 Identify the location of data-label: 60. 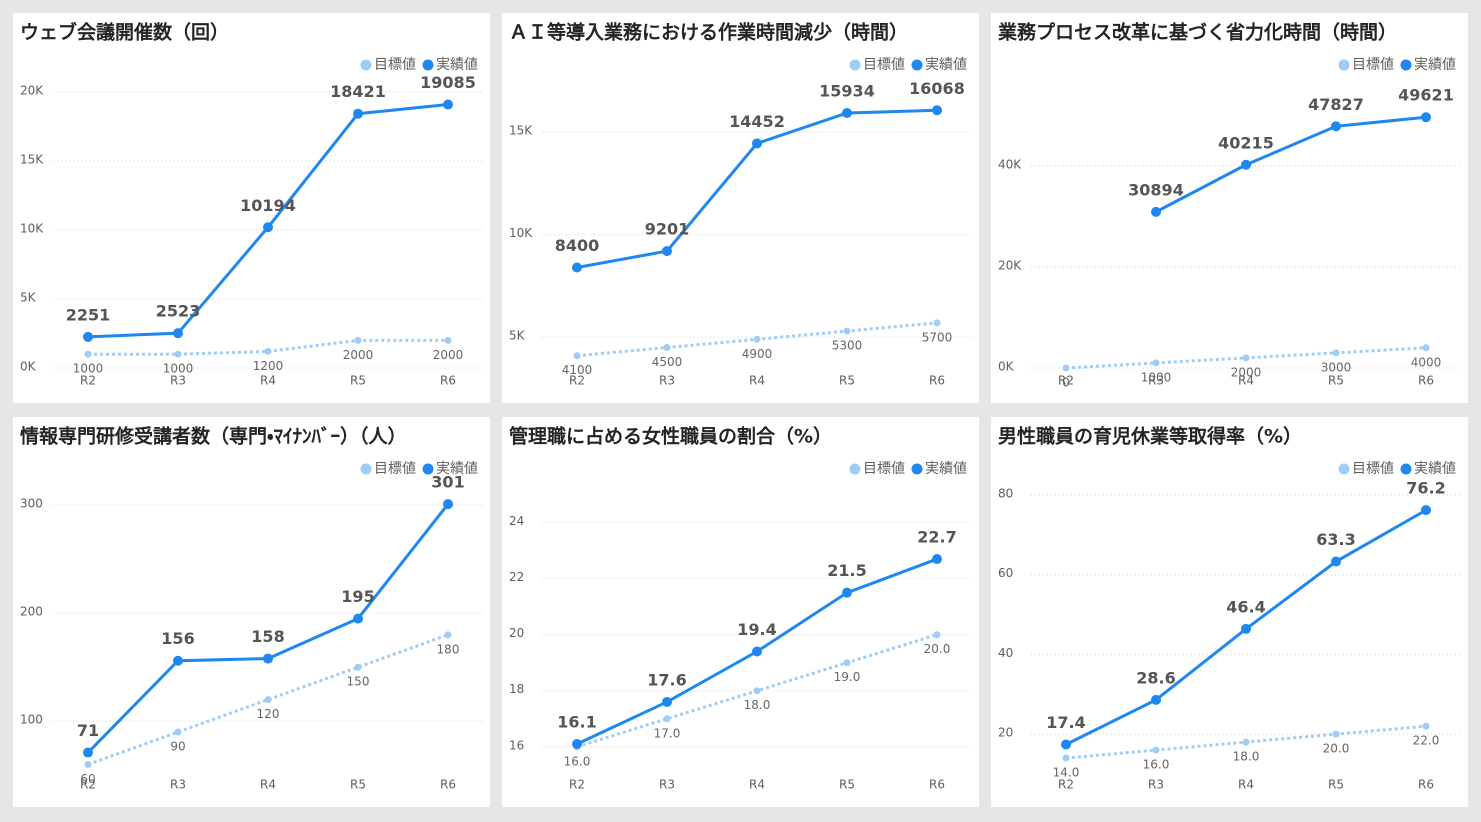
(87, 779).